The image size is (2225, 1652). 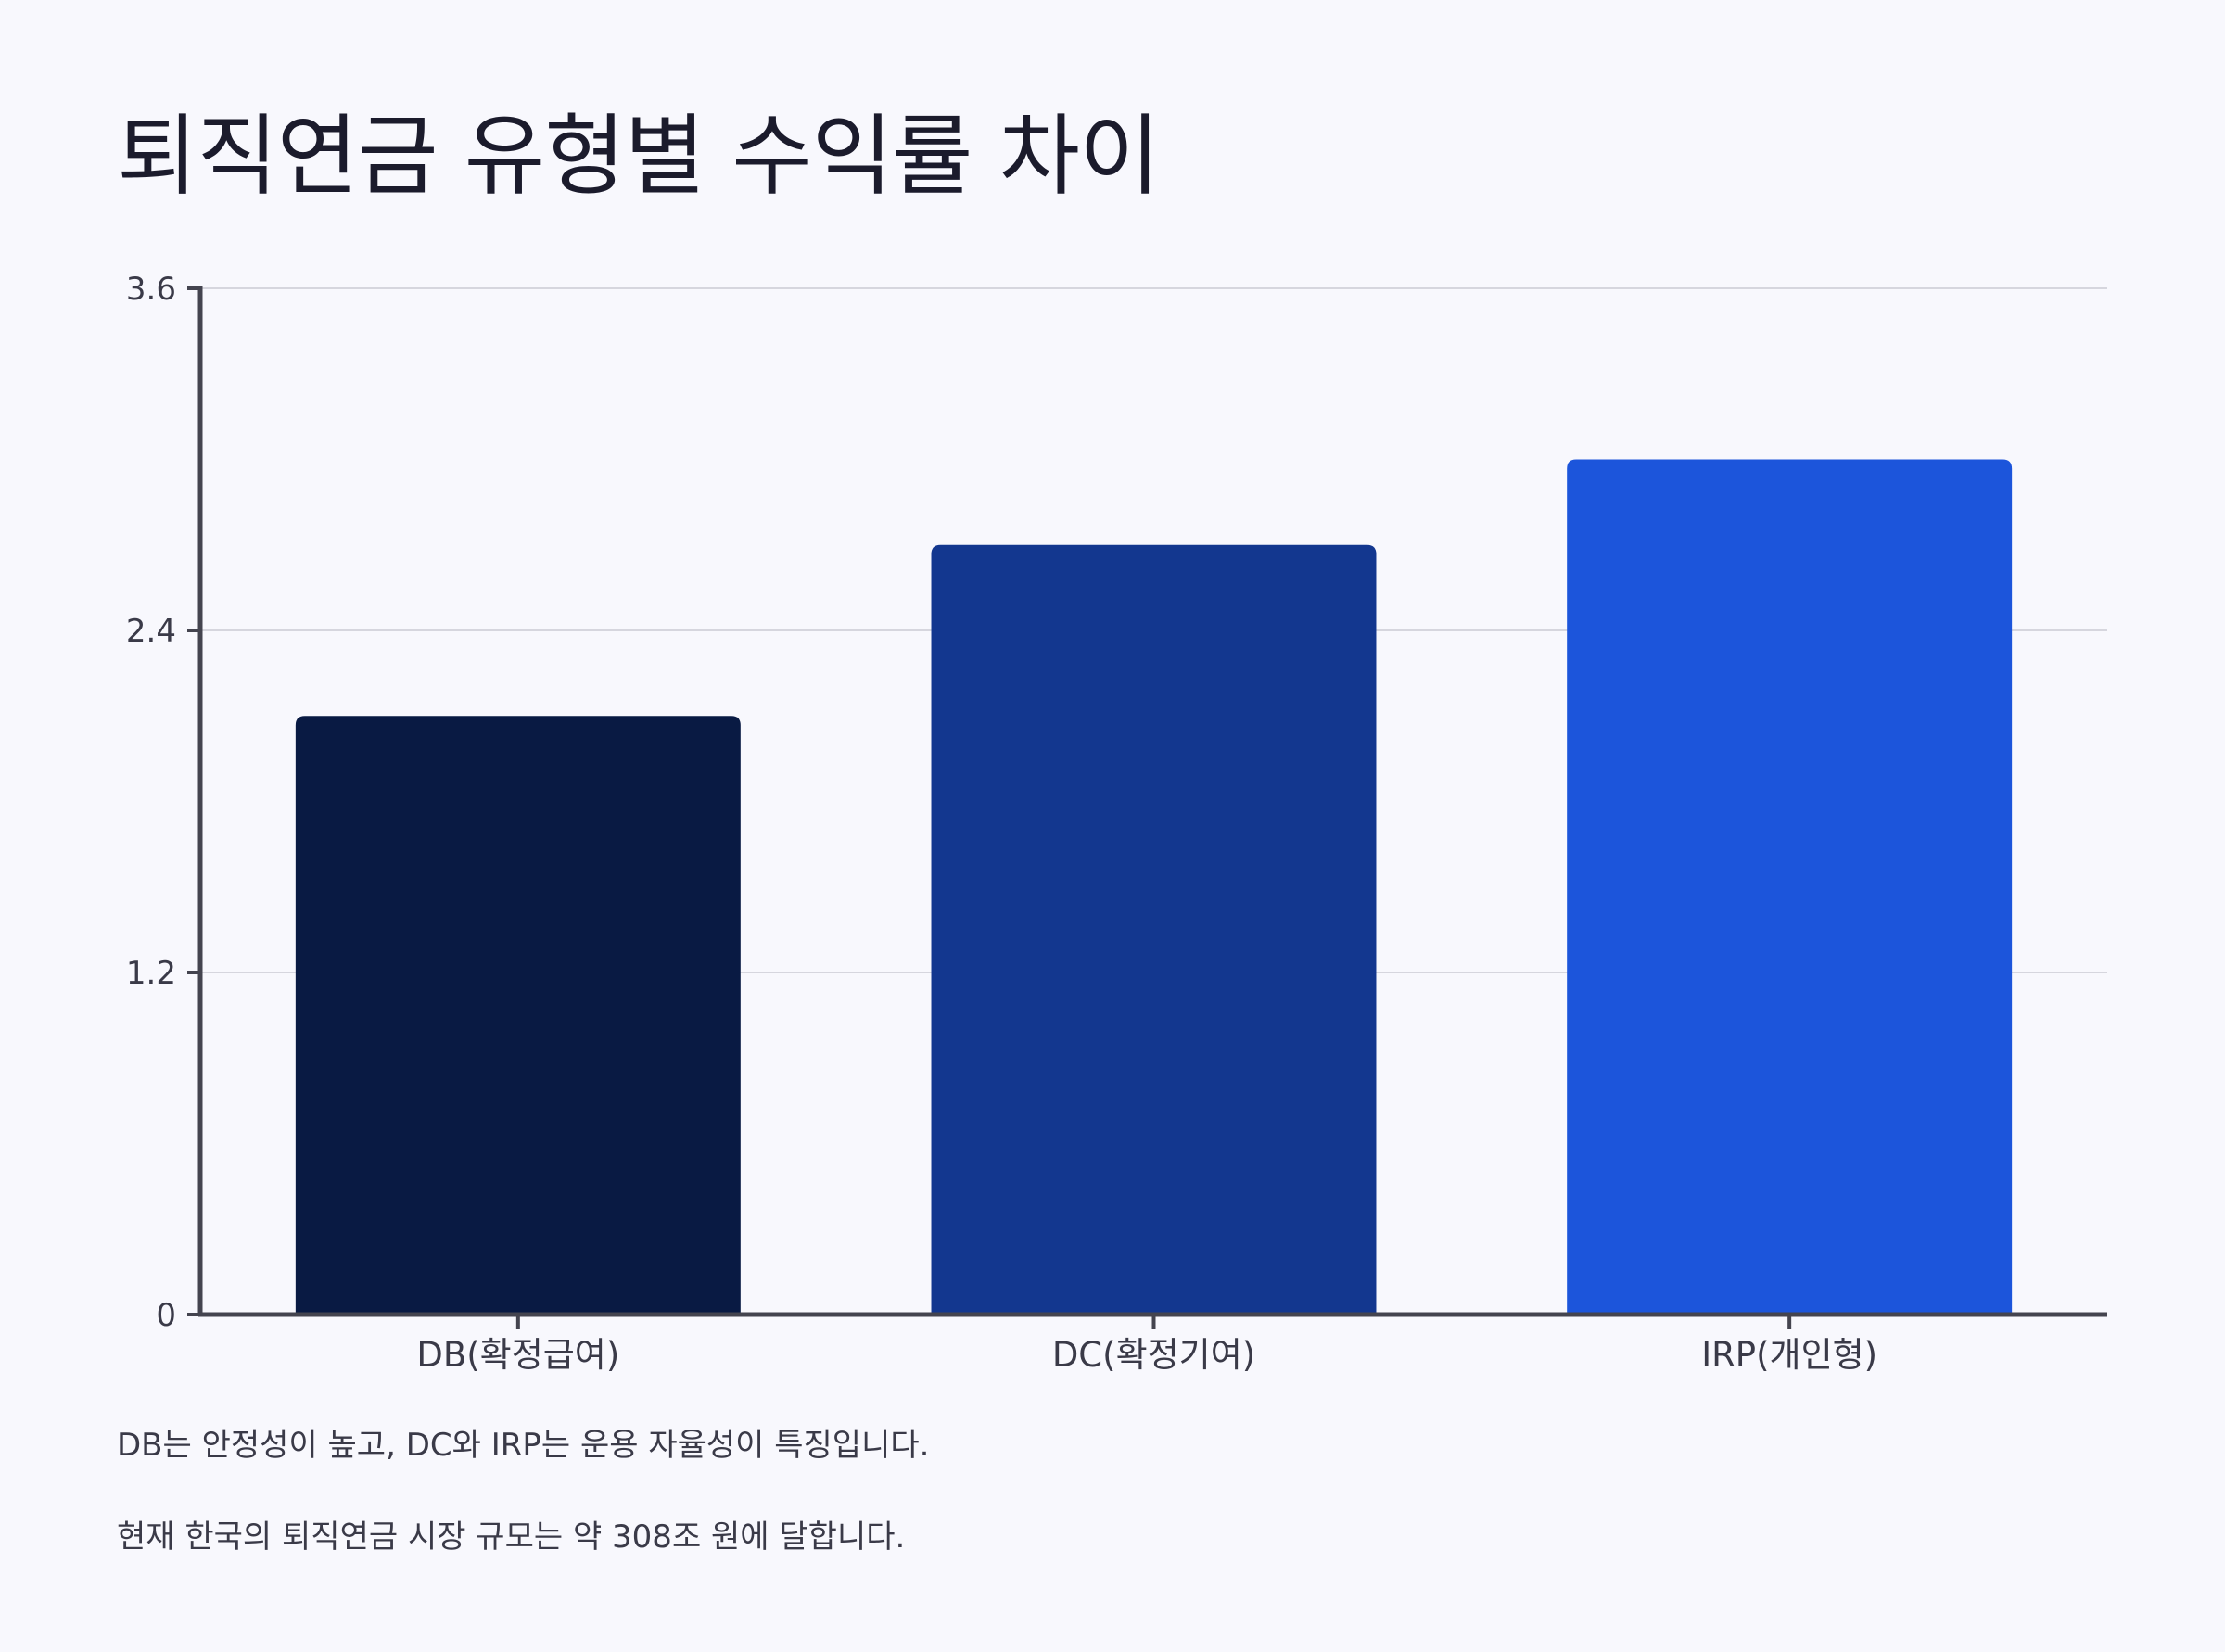 What do you see at coordinates (166, 1315) in the screenshot?
I see `y-tick-label: 0` at bounding box center [166, 1315].